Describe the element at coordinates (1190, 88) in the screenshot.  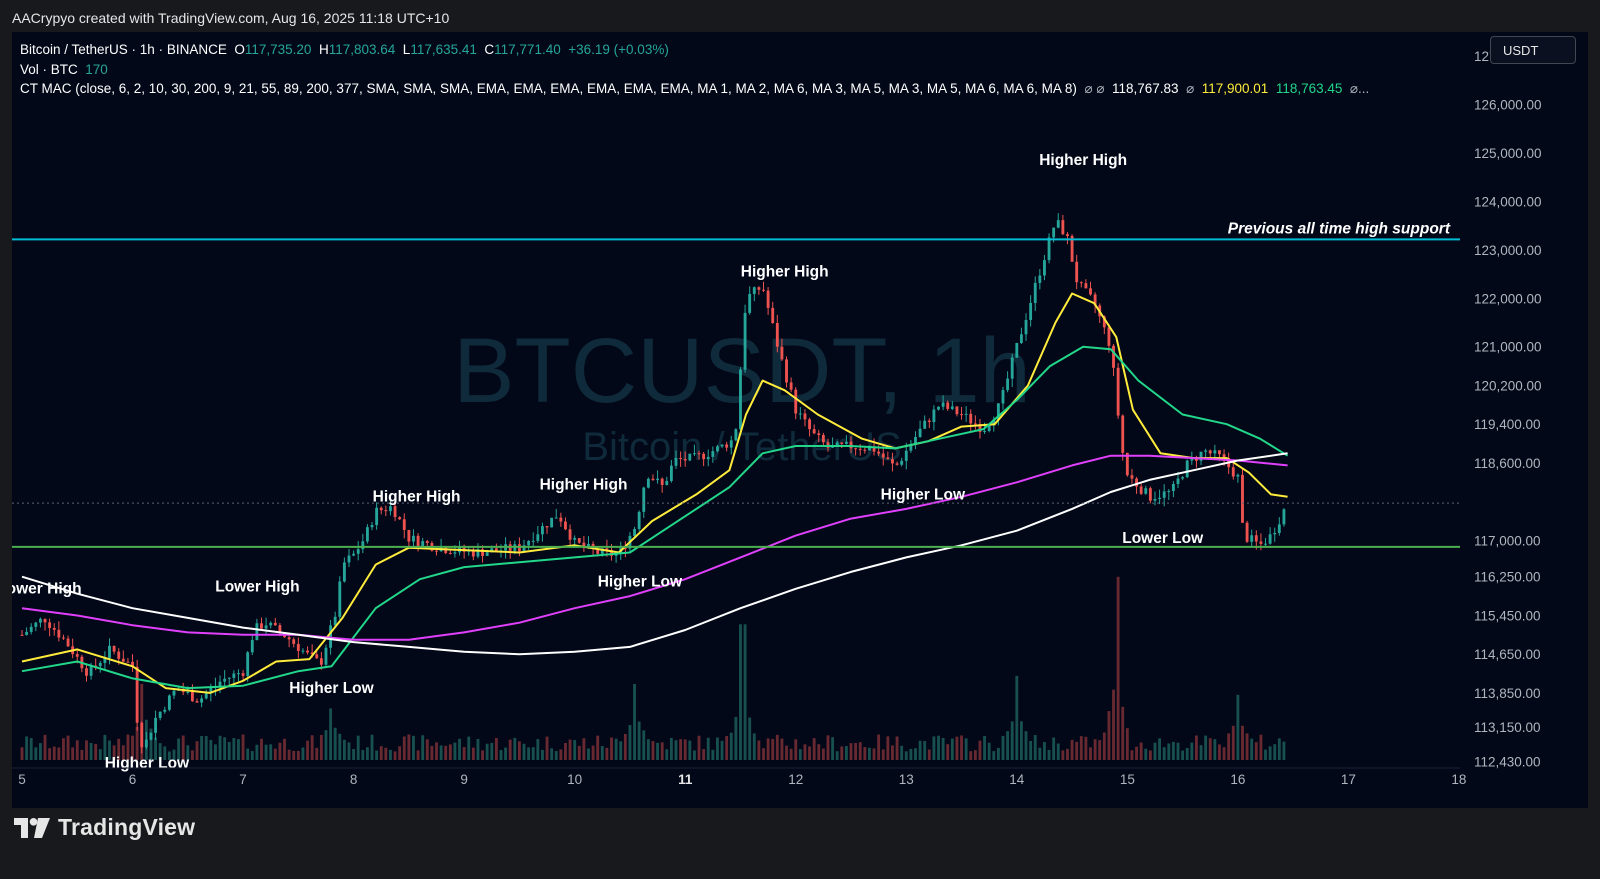
I see `indicator-hidden-icon: ⌀` at that location.